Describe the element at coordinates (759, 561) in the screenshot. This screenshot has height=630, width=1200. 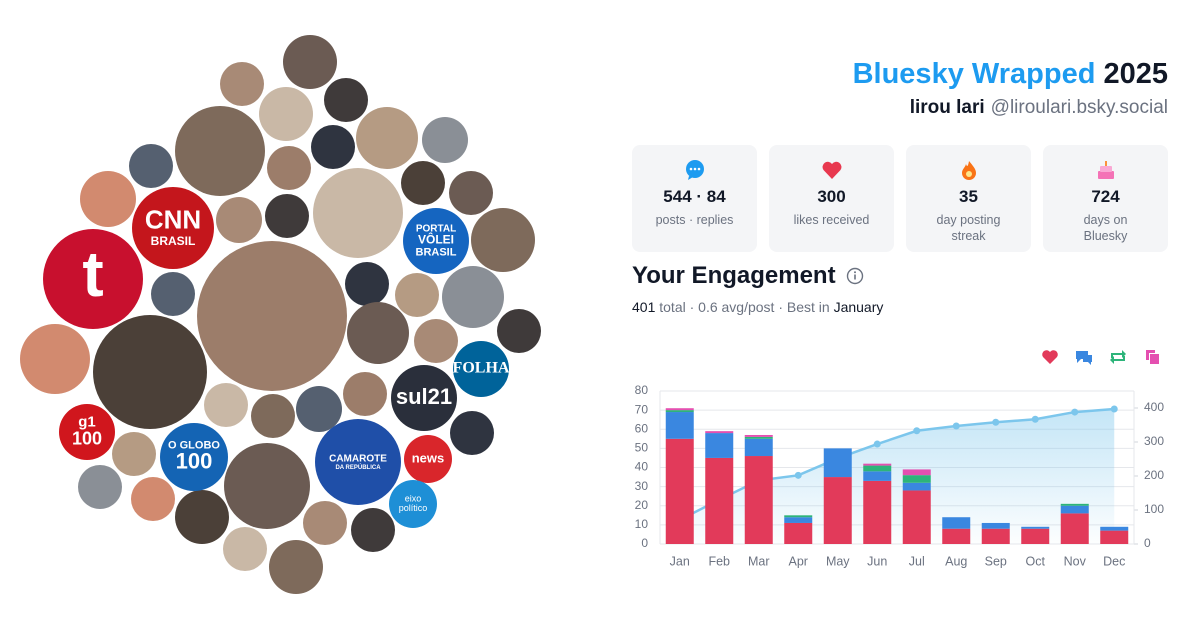
I see `x-tick-label: Mar` at that location.